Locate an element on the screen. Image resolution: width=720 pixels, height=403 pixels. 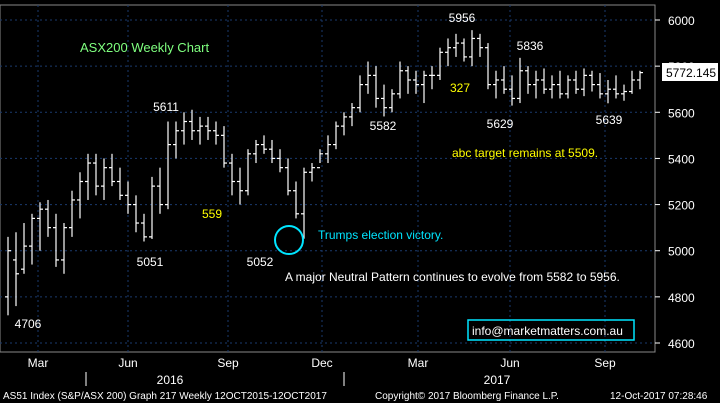
x-axis: Mar Jun Sep Dec Mar Jun Sep 2016 2017 is located at coordinates (322, 371).